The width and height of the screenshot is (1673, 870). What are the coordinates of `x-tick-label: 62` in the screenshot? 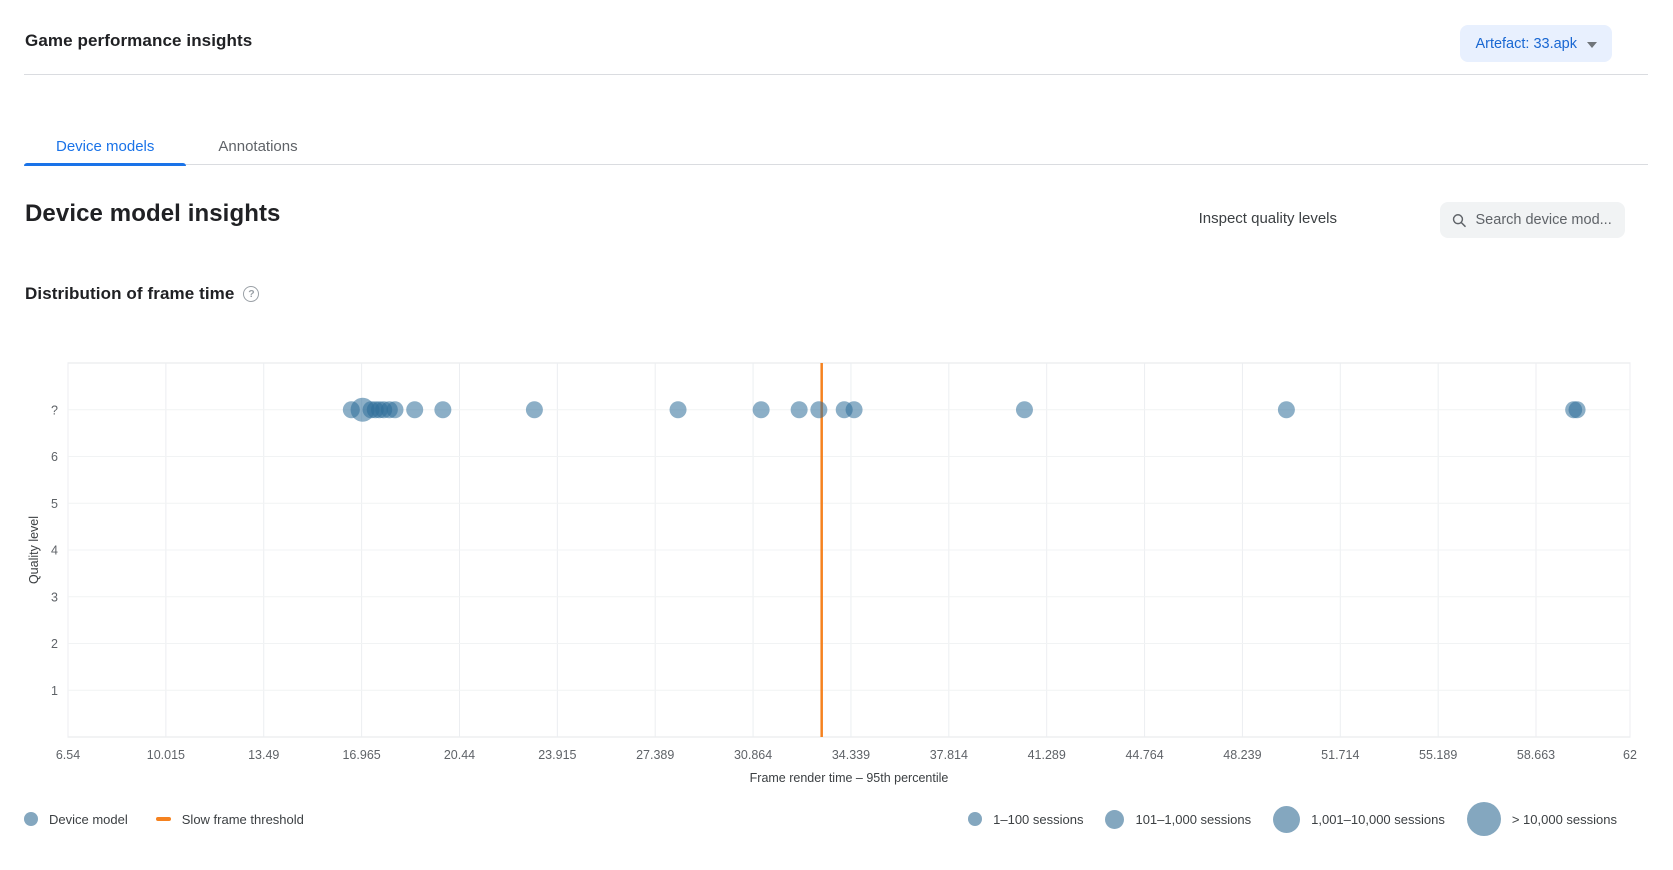 It's located at (1630, 755).